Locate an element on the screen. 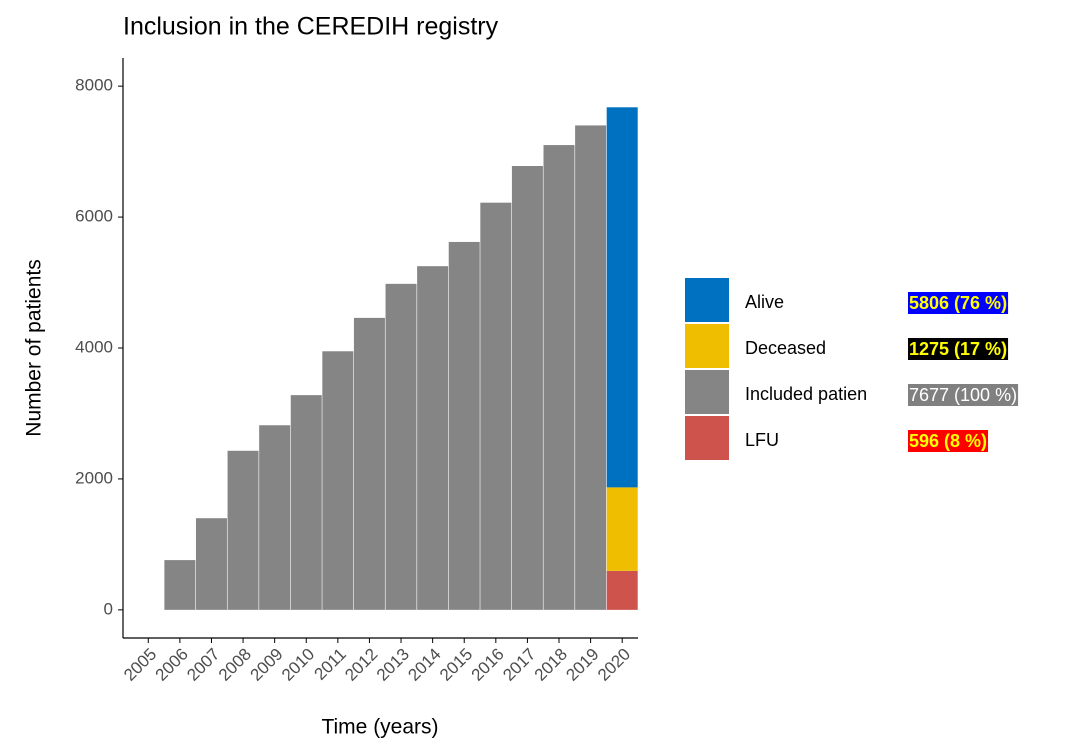 This screenshot has height=746, width=1070. x-tick-label: 2015 is located at coordinates (456, 665).